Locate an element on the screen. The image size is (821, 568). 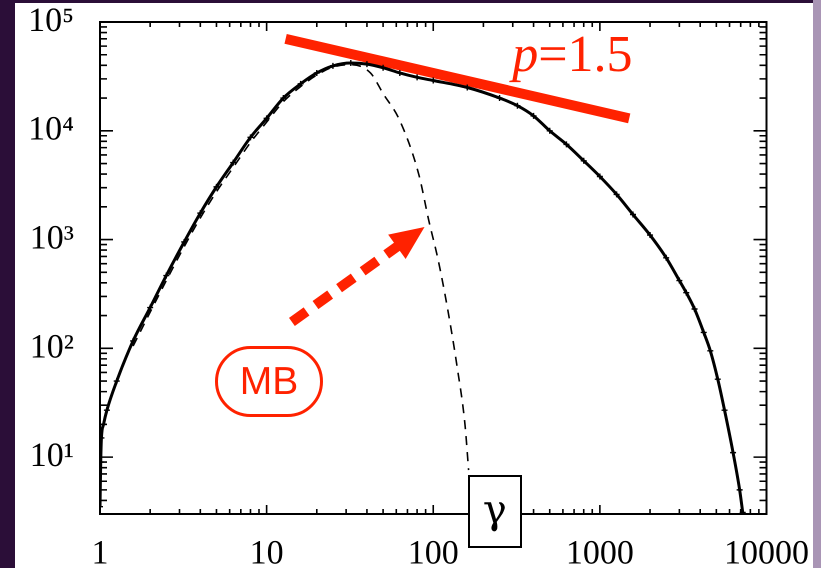
x-axis-title: γ is located at coordinates (494, 509).